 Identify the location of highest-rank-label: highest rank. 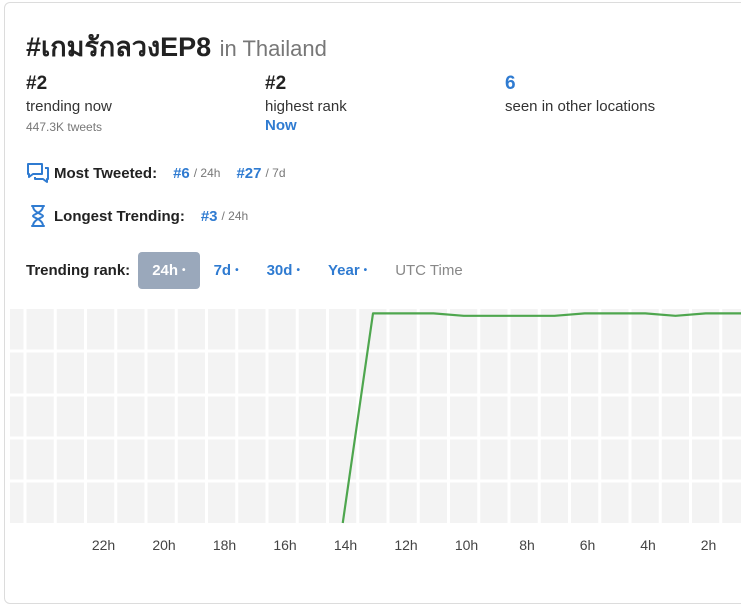
(306, 106).